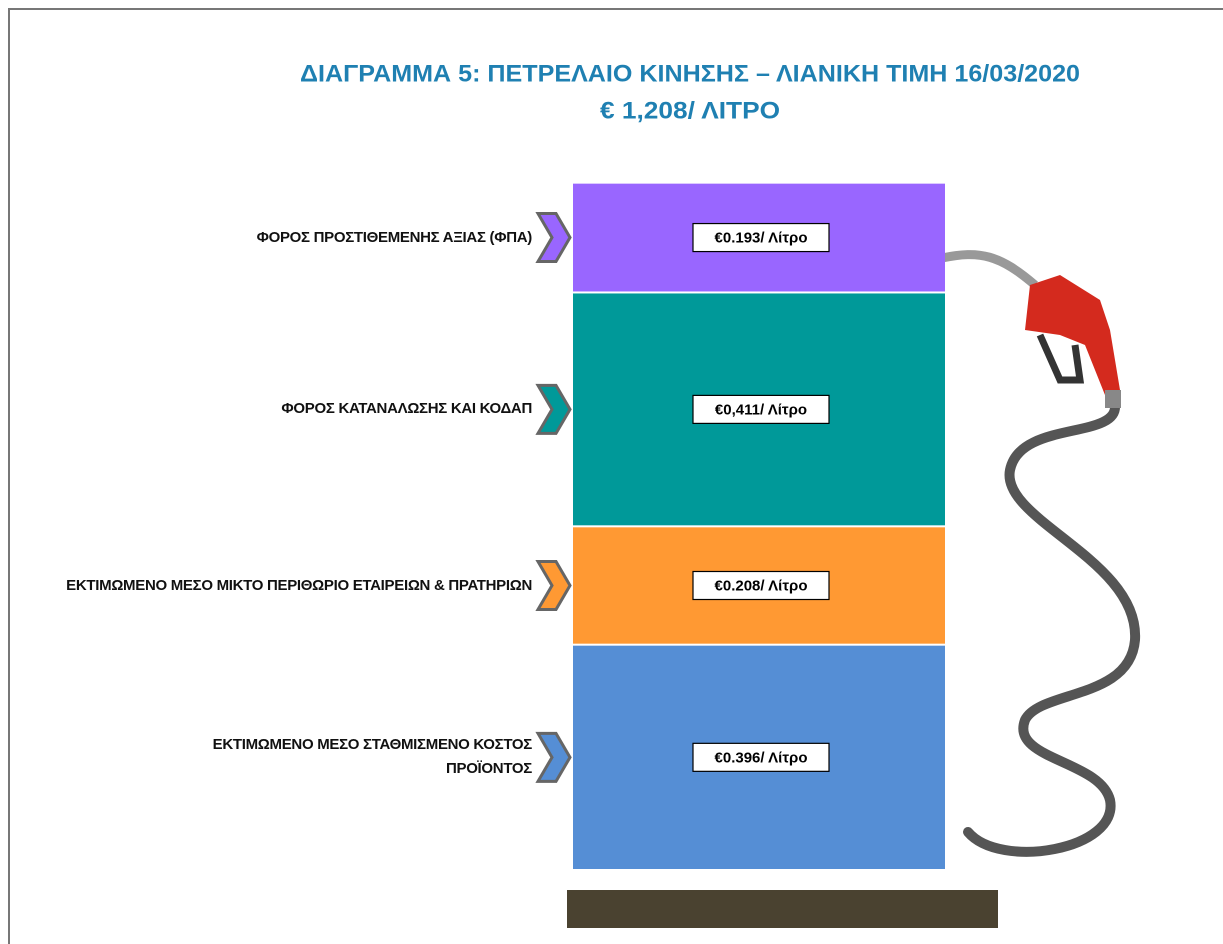 This screenshot has width=1223, height=944. I want to click on pump-base, so click(782, 909).